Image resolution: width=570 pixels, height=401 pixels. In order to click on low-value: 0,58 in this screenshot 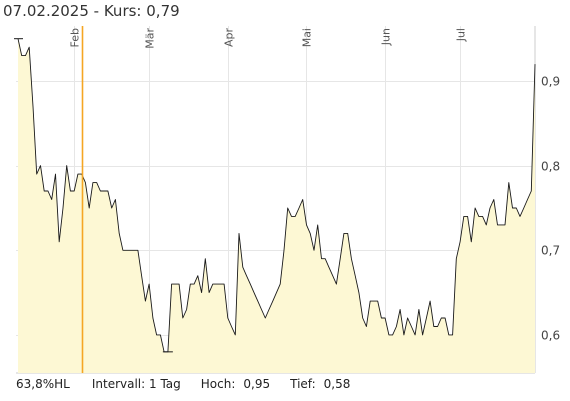, I will do `click(337, 384)`.